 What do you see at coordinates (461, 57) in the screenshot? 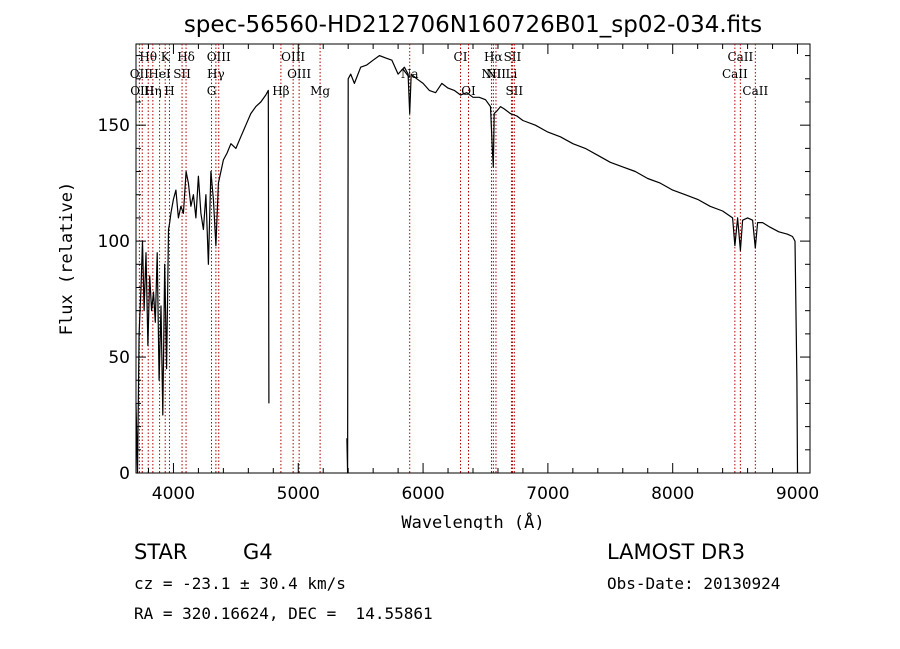
I see `line-label-5: CI` at bounding box center [461, 57].